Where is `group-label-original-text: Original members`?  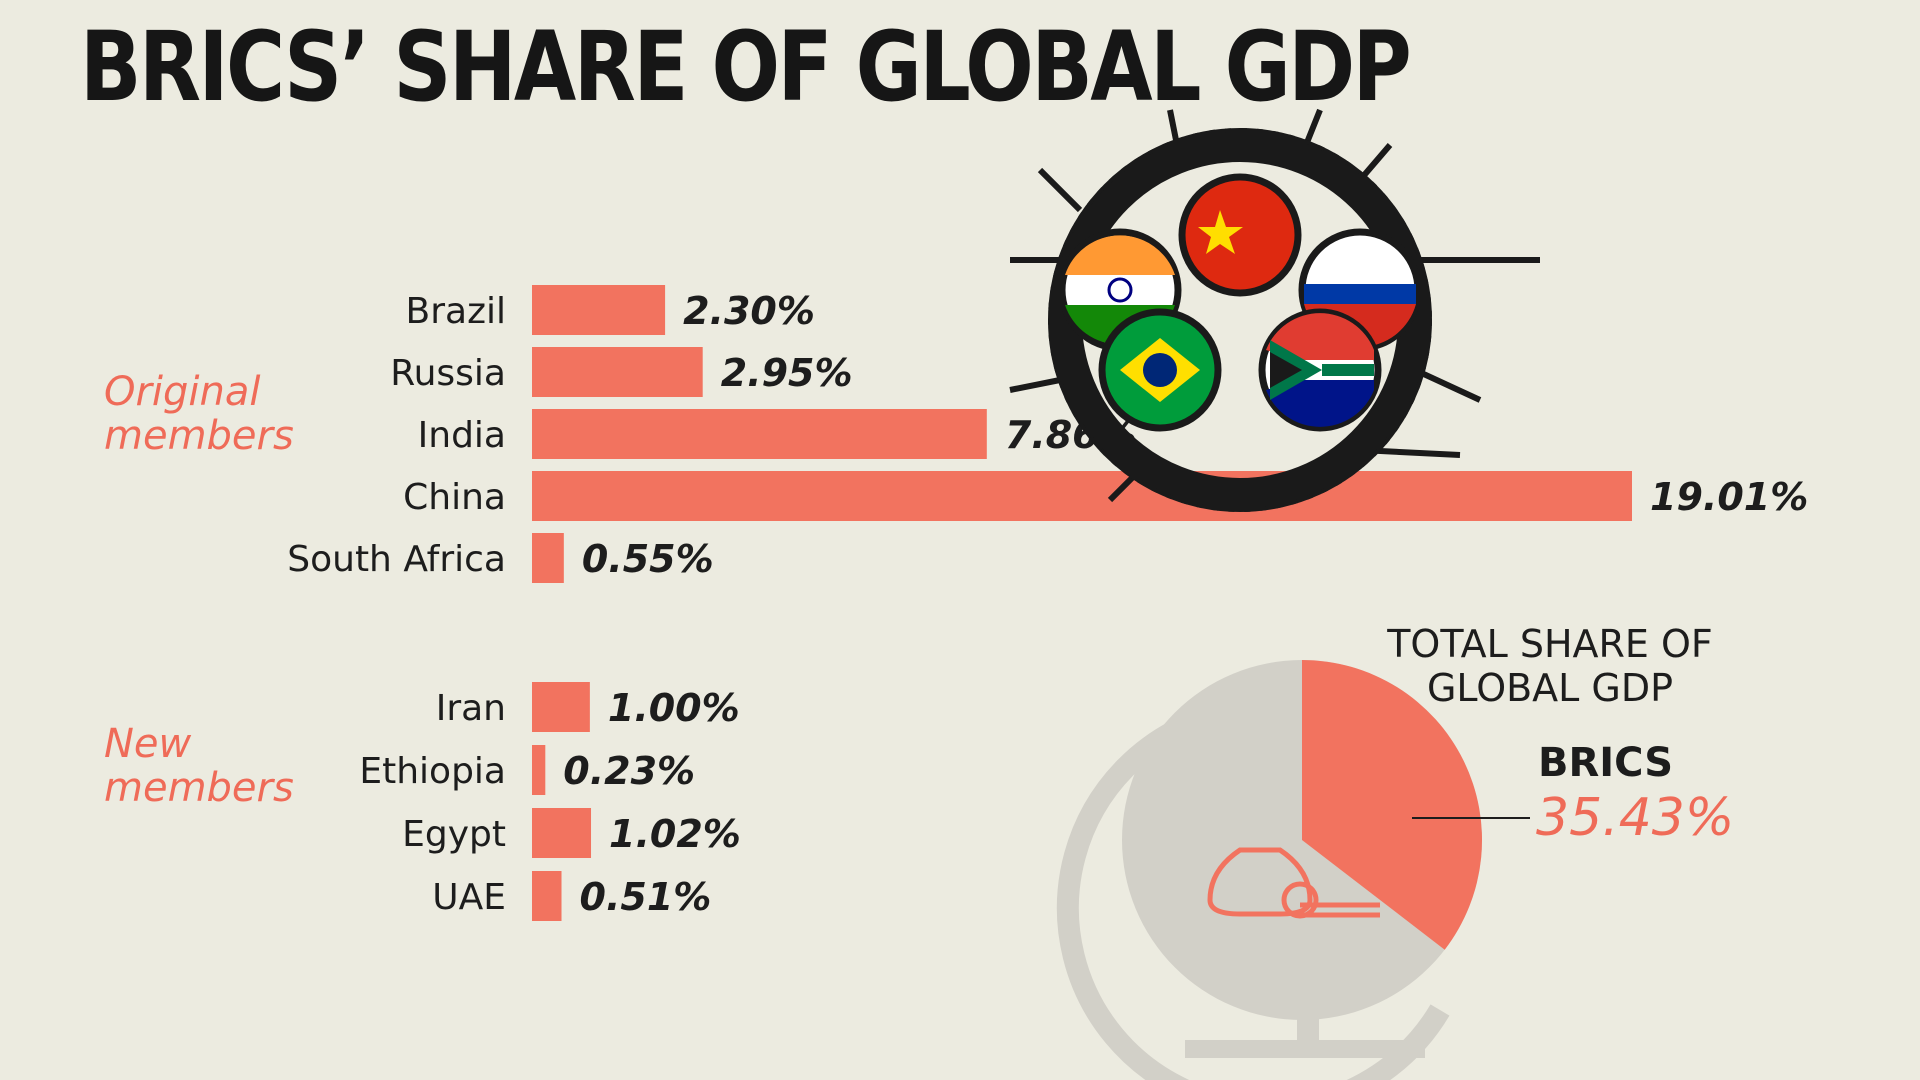
group-label-original-text: Original members is located at coordinates (199, 414).